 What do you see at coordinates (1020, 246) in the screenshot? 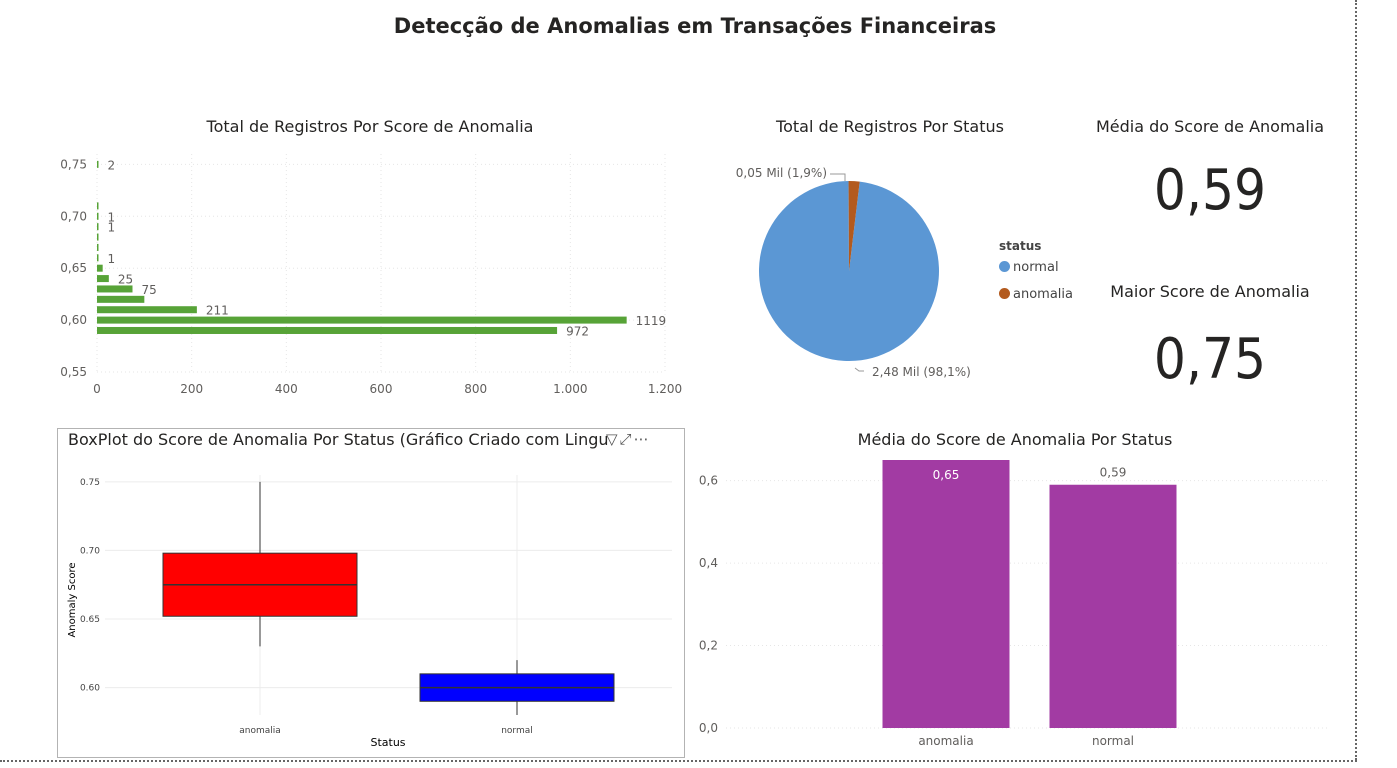
I see `pie-legend-title: status` at bounding box center [1020, 246].